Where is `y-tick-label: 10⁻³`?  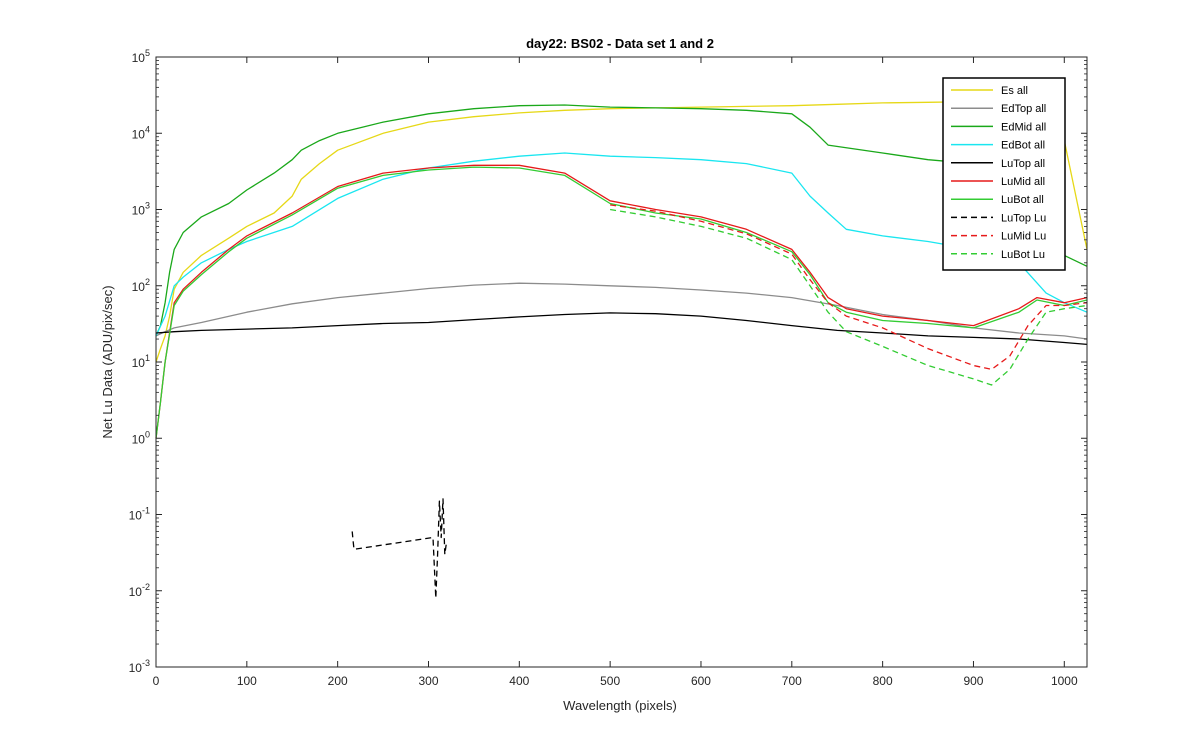 y-tick-label: 10⁻³ is located at coordinates (139, 666).